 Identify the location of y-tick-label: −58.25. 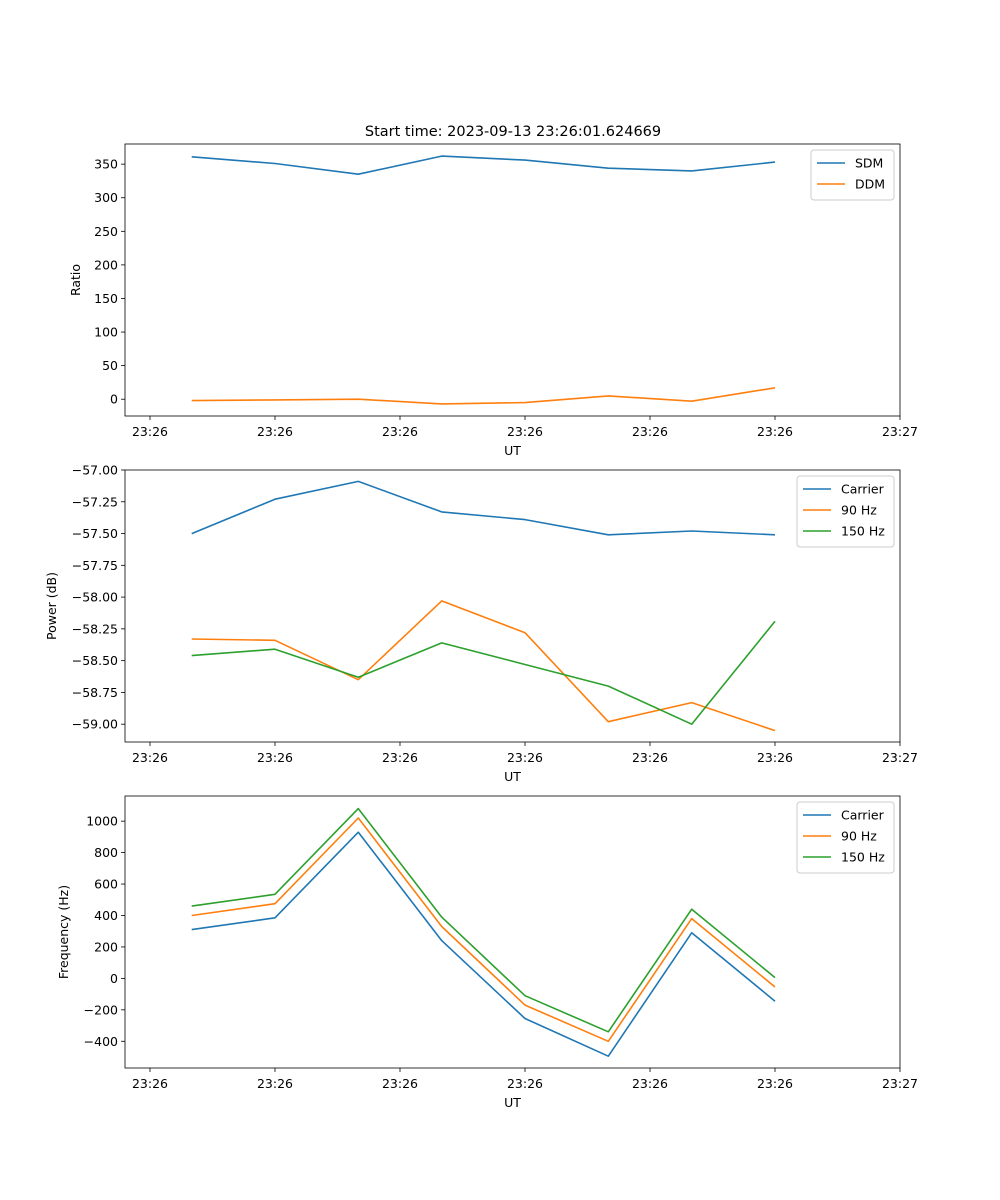
(95, 628).